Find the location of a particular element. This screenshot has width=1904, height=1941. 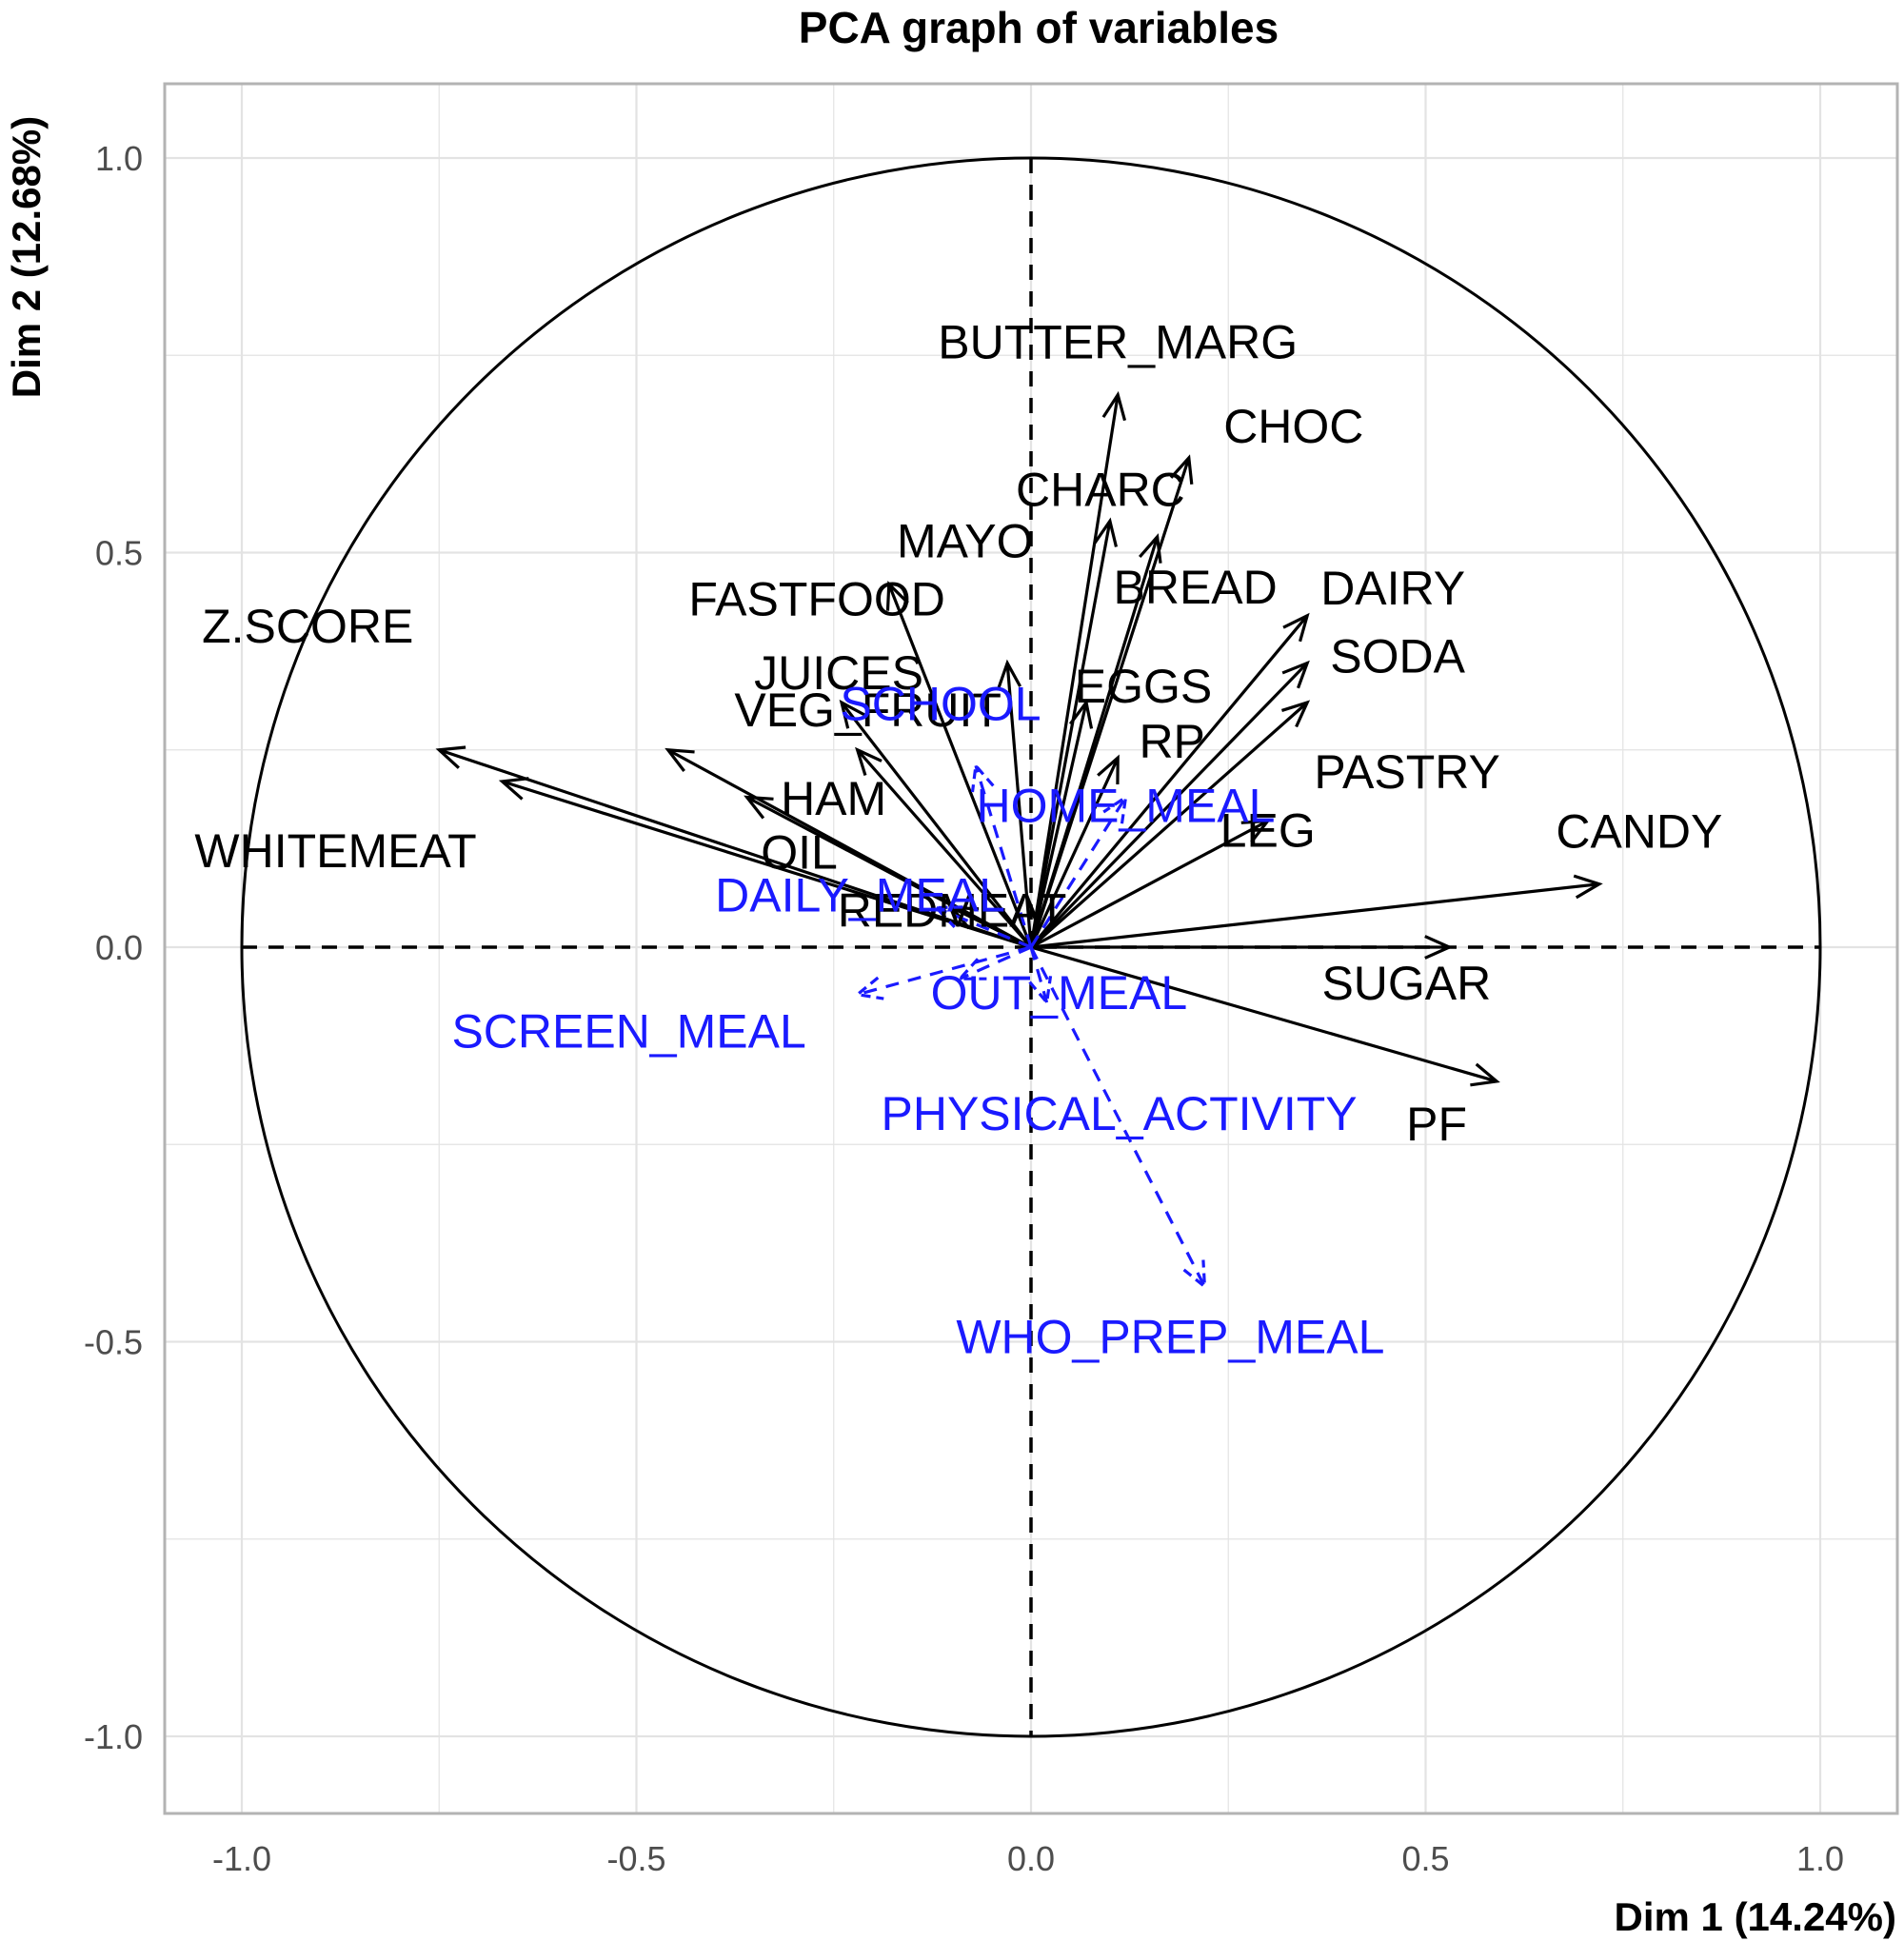

arrow-dairy is located at coordinates (1169, 780).